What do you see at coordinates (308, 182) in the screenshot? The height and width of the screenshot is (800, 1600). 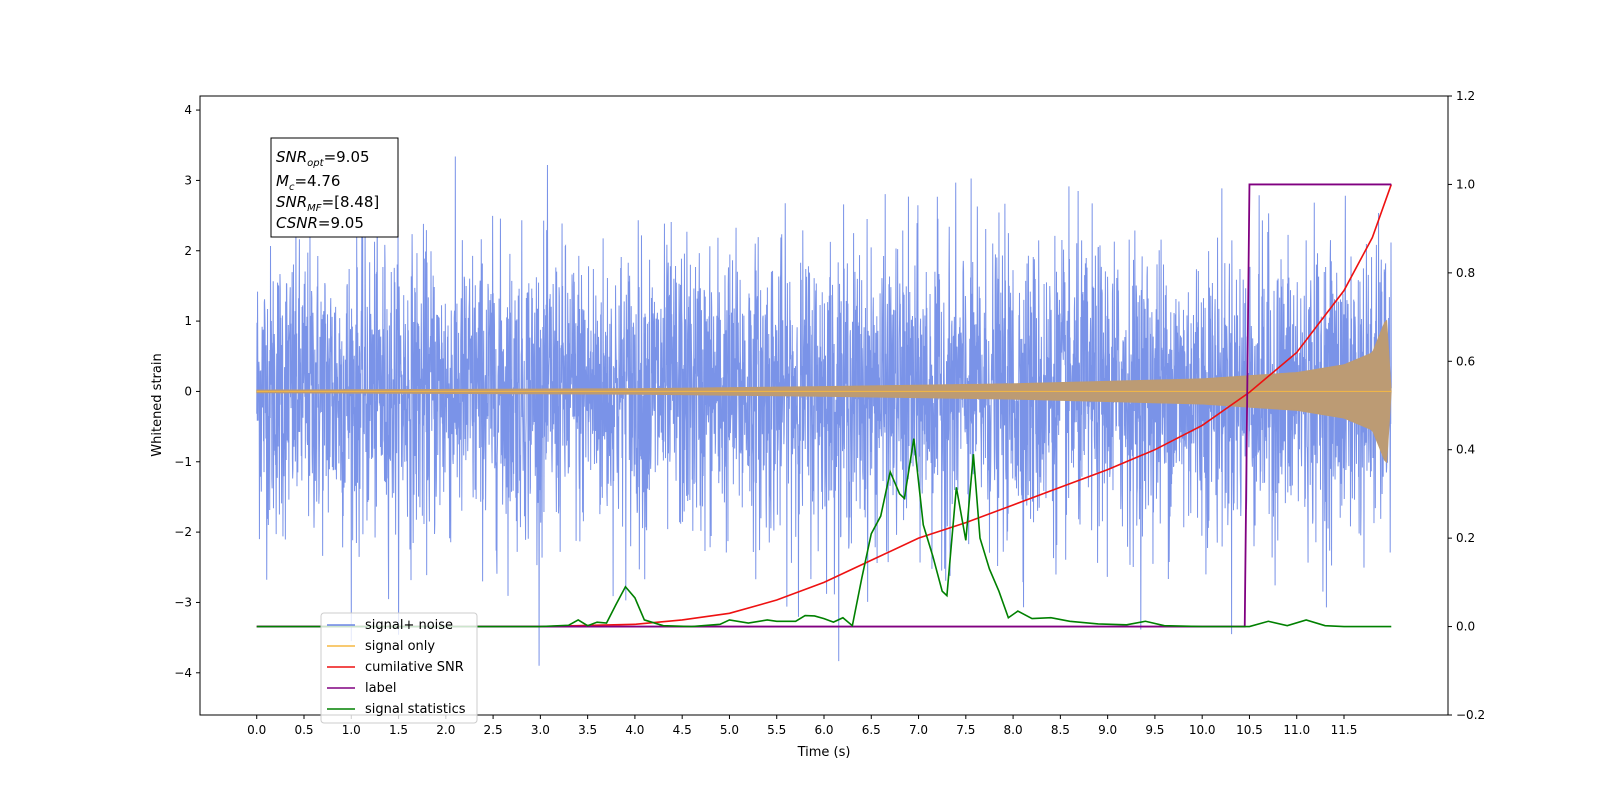 I see `annotation-mc: Mc=4.76` at bounding box center [308, 182].